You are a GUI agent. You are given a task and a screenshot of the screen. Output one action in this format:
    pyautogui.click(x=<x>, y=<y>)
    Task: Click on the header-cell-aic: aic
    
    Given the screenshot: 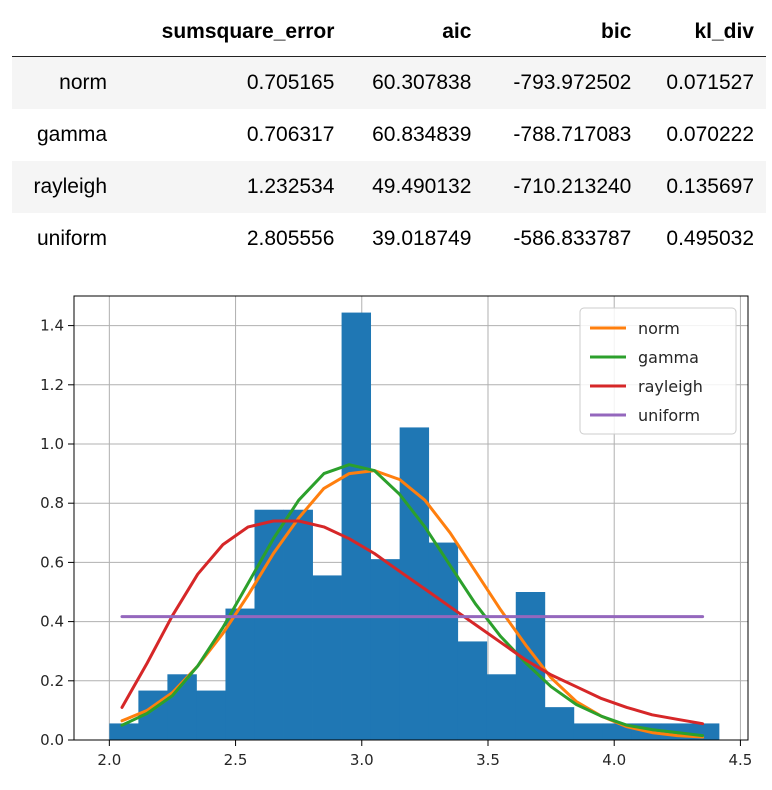 What is the action you would take?
    pyautogui.click(x=457, y=31)
    